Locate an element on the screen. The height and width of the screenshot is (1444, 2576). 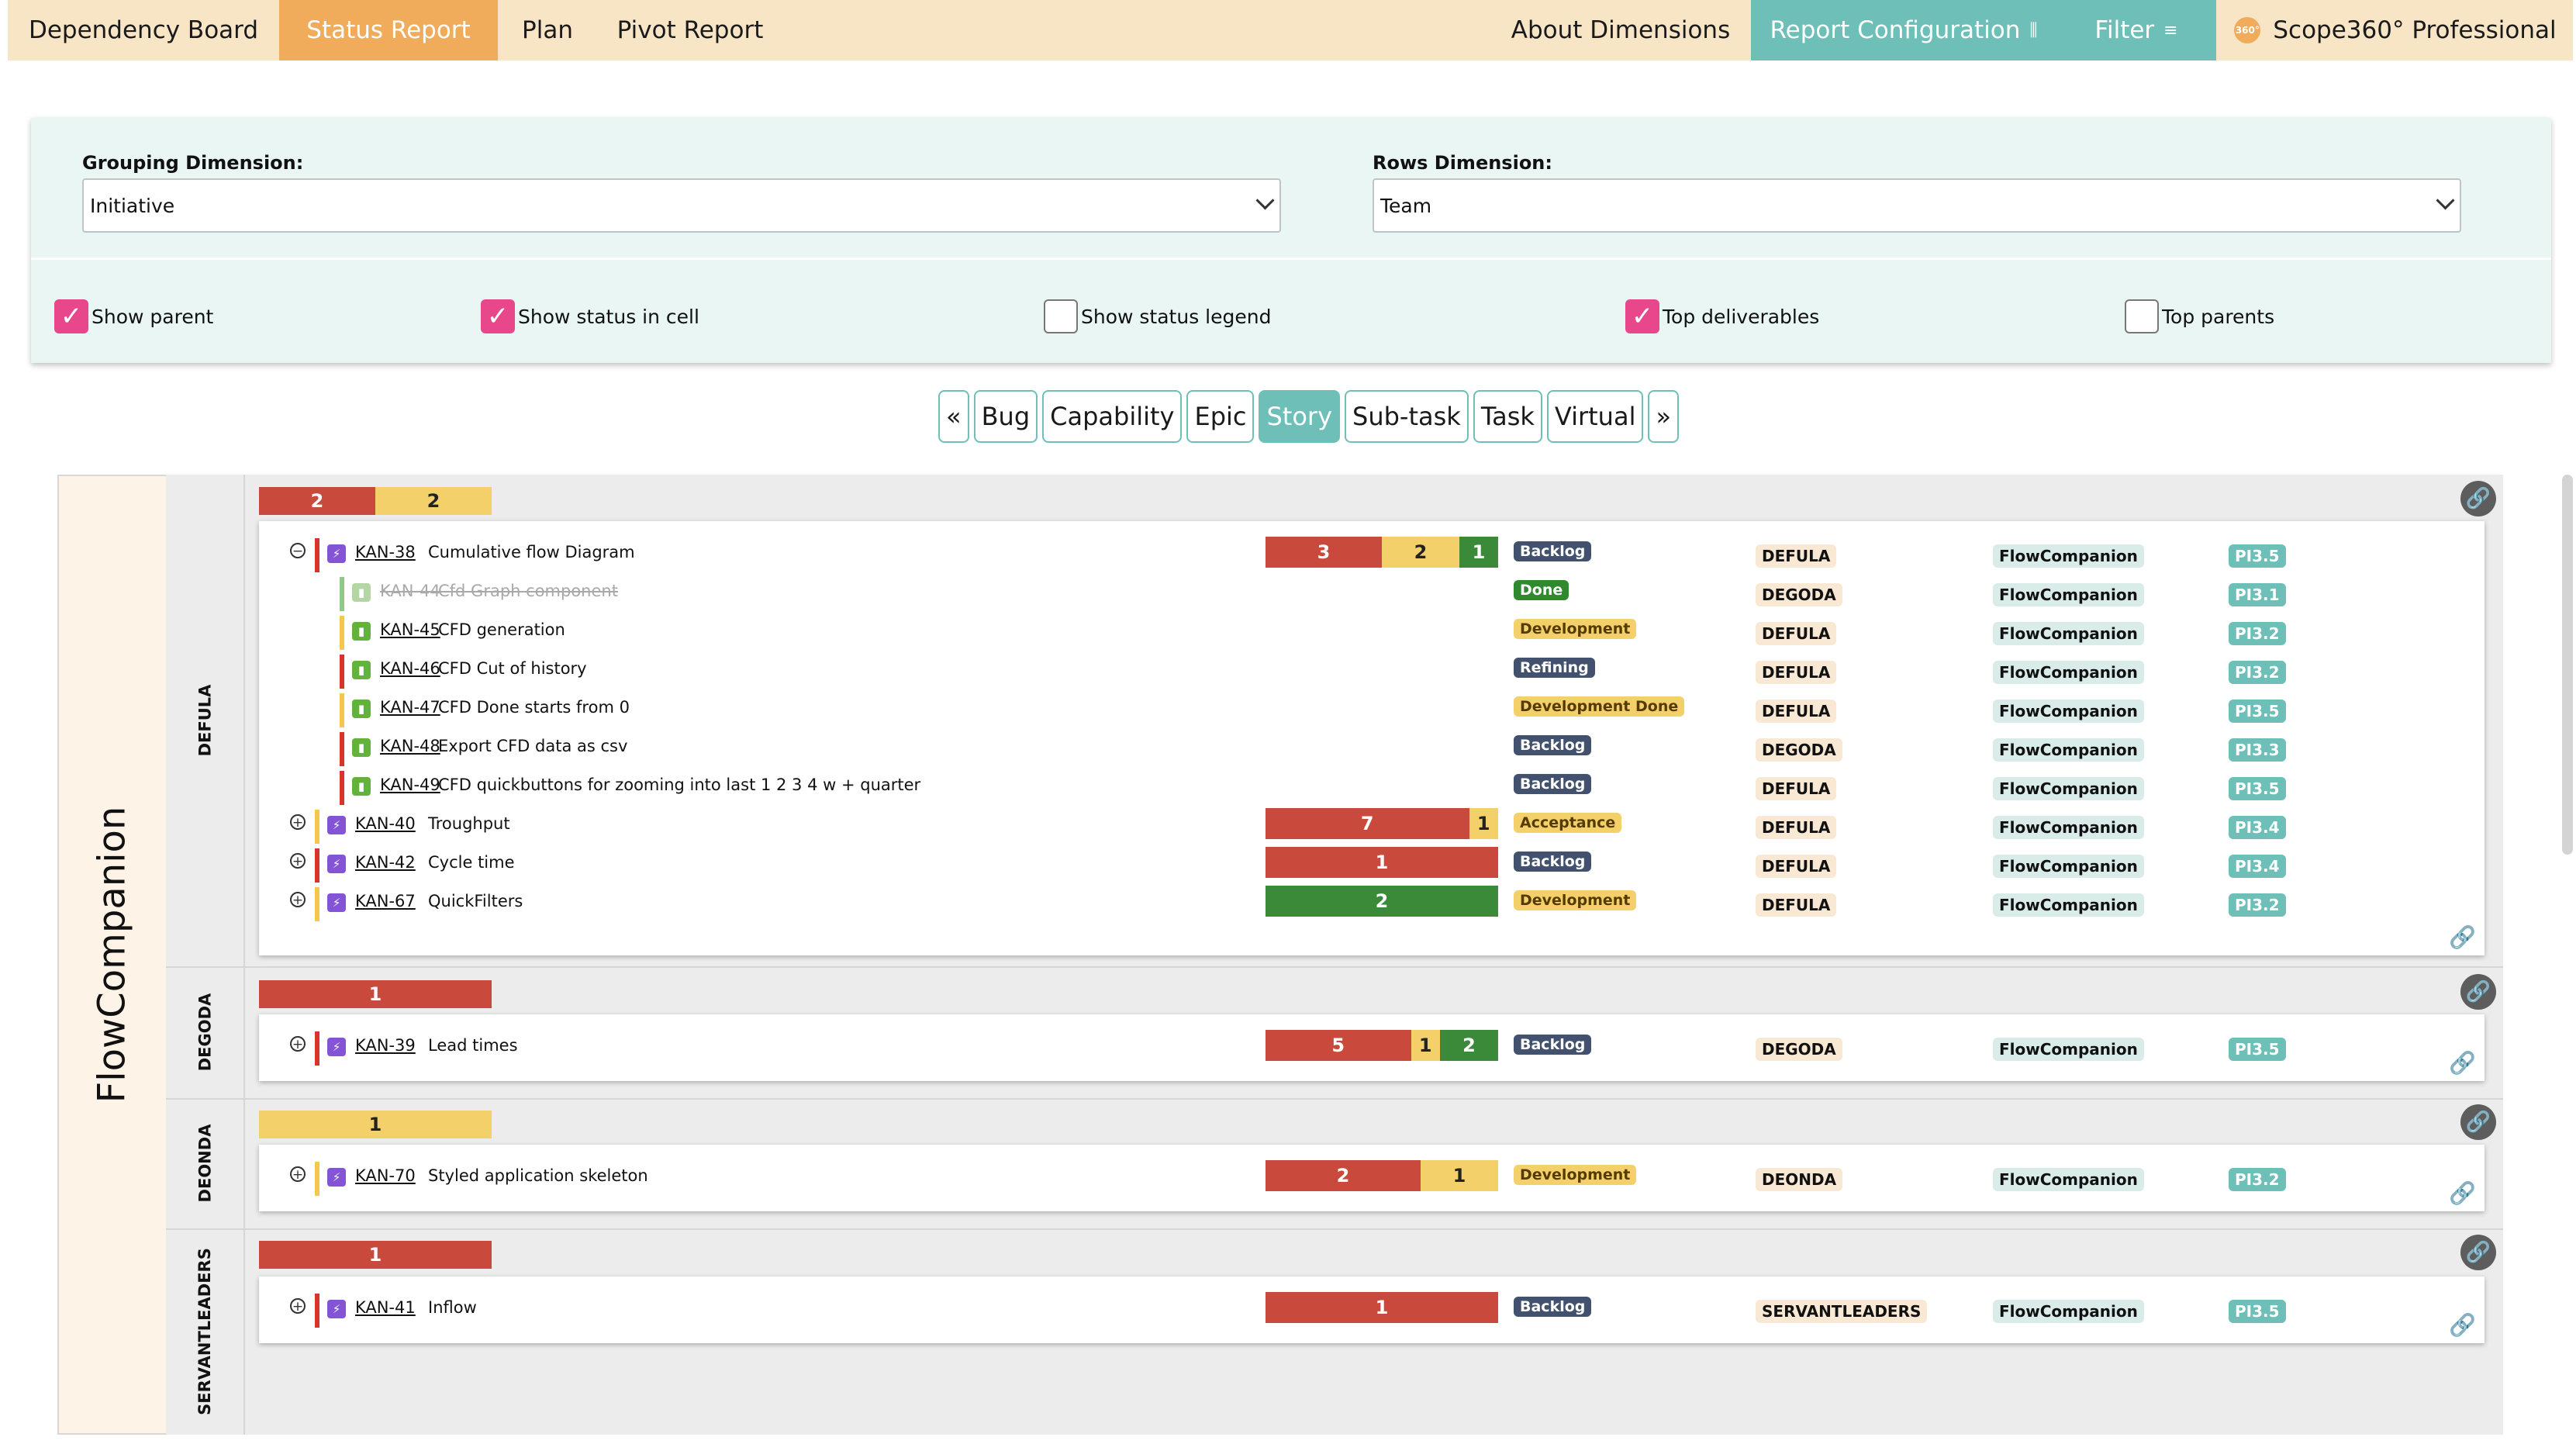
issue-type-capability: Capability is located at coordinates (1112, 416).